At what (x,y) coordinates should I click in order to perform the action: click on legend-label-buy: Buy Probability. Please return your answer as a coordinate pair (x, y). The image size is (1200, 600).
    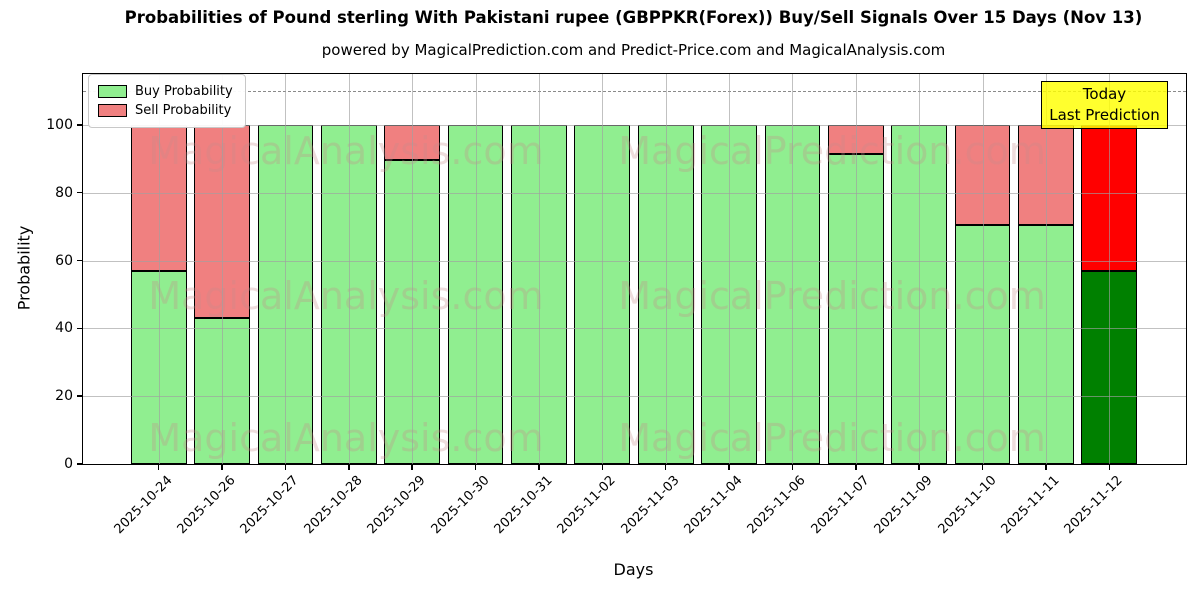
    Looking at the image, I should click on (184, 91).